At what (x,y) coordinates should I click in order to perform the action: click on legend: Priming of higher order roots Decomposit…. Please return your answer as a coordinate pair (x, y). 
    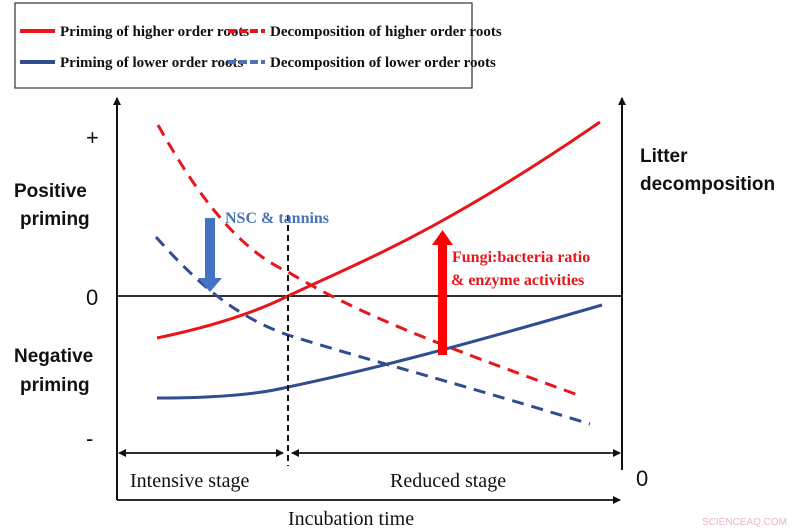
    Looking at the image, I should click on (258, 45).